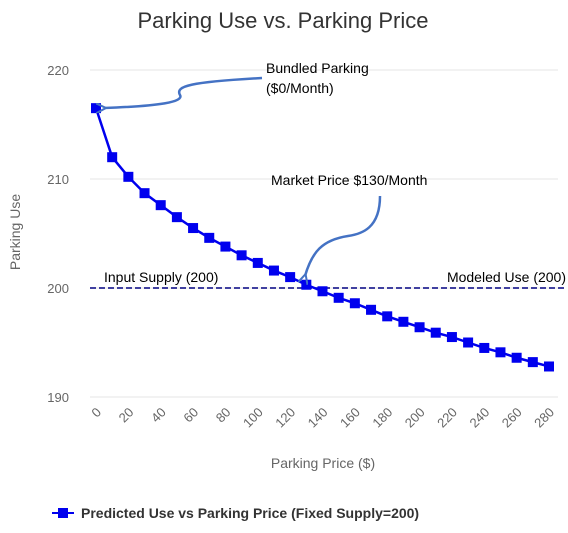  I want to click on modeled-use-label: Modeled Use (200), so click(506, 277).